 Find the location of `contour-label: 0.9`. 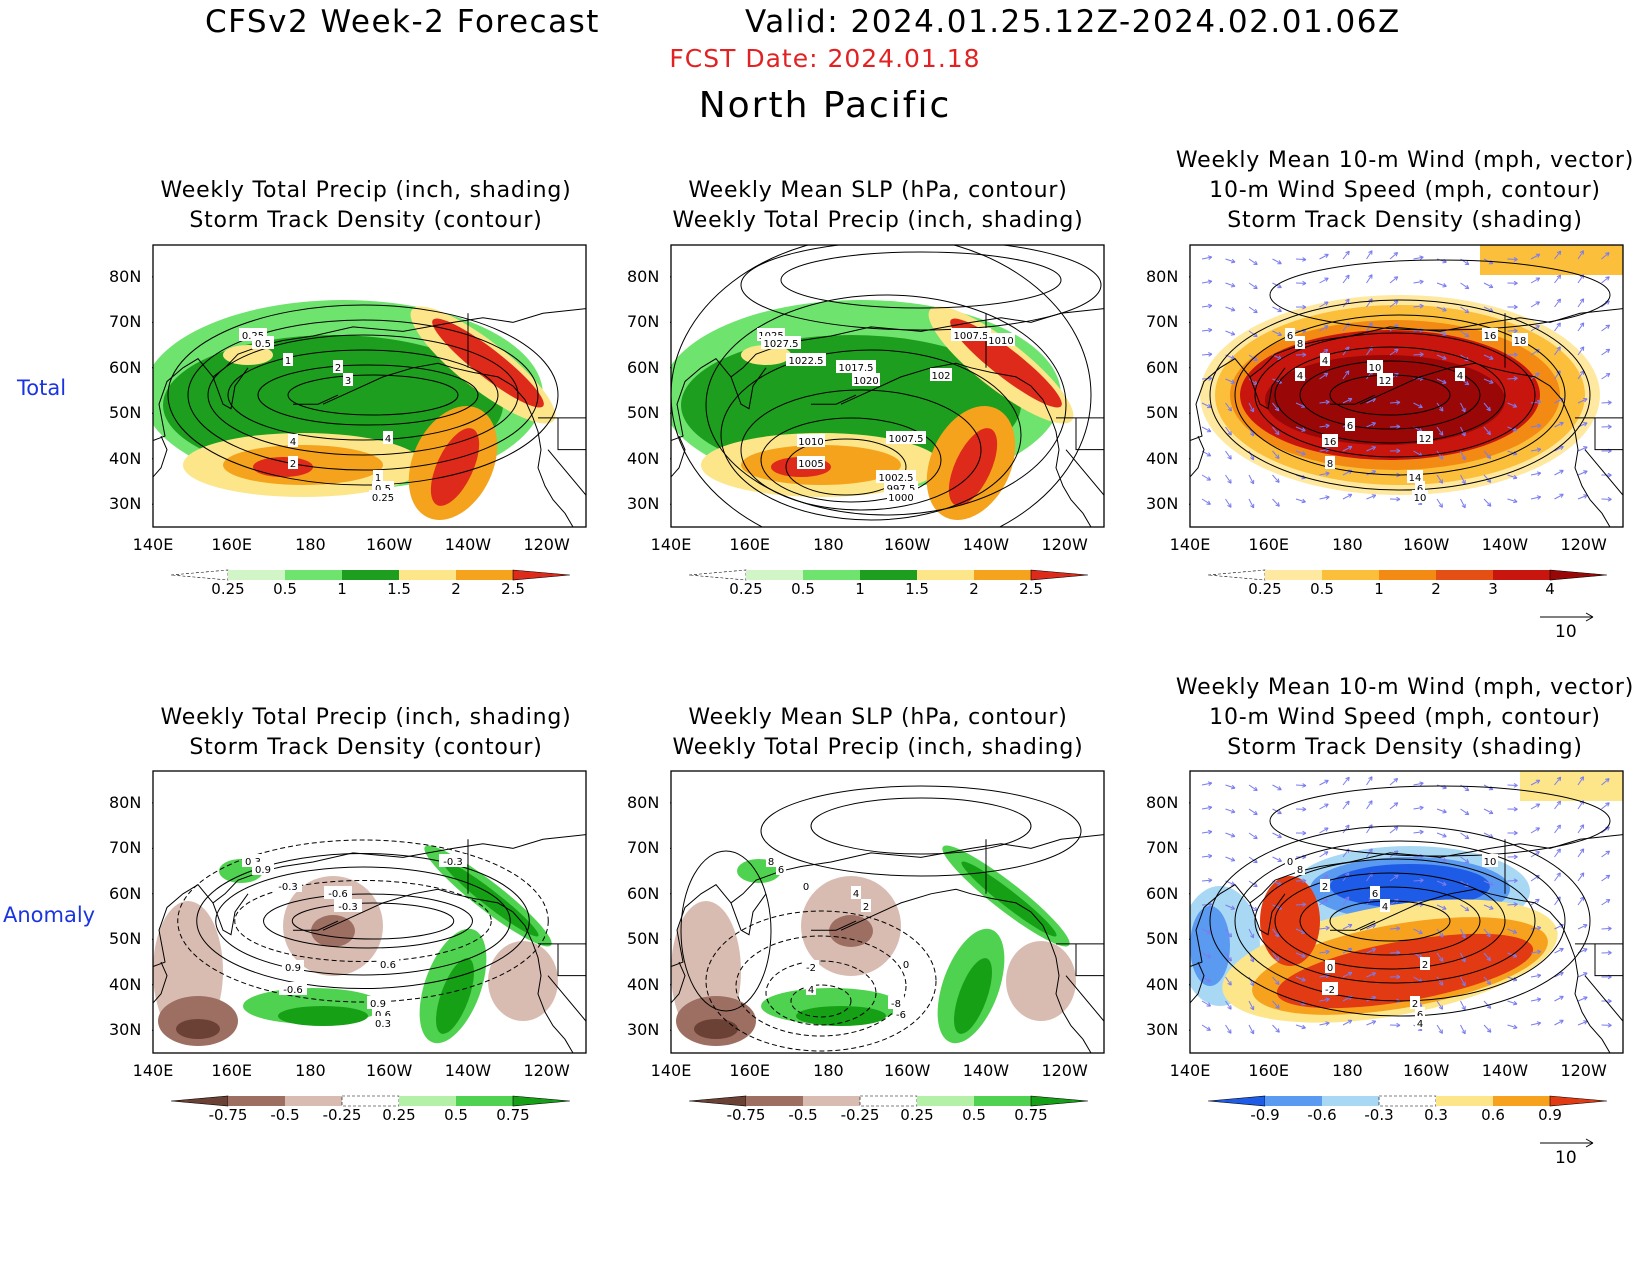

contour-label: 0.9 is located at coordinates (378, 1003).